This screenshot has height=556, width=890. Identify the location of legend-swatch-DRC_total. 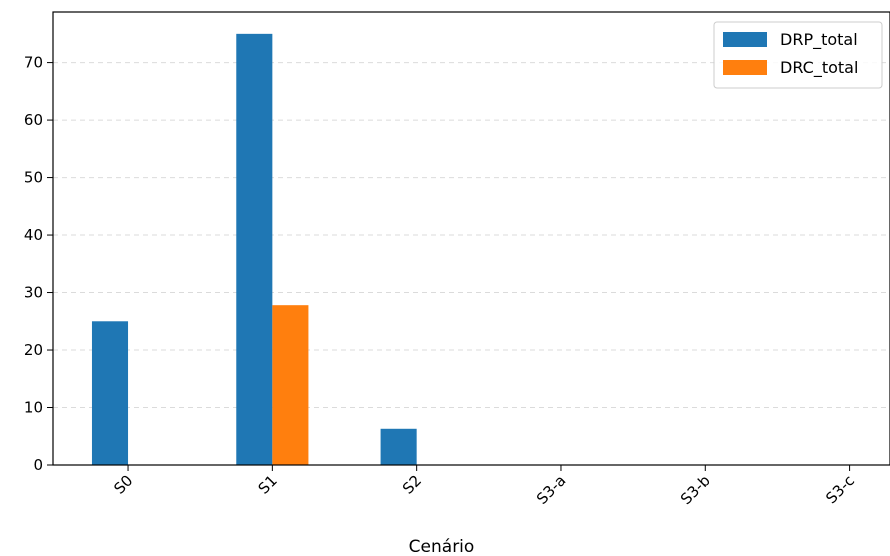
(745, 67).